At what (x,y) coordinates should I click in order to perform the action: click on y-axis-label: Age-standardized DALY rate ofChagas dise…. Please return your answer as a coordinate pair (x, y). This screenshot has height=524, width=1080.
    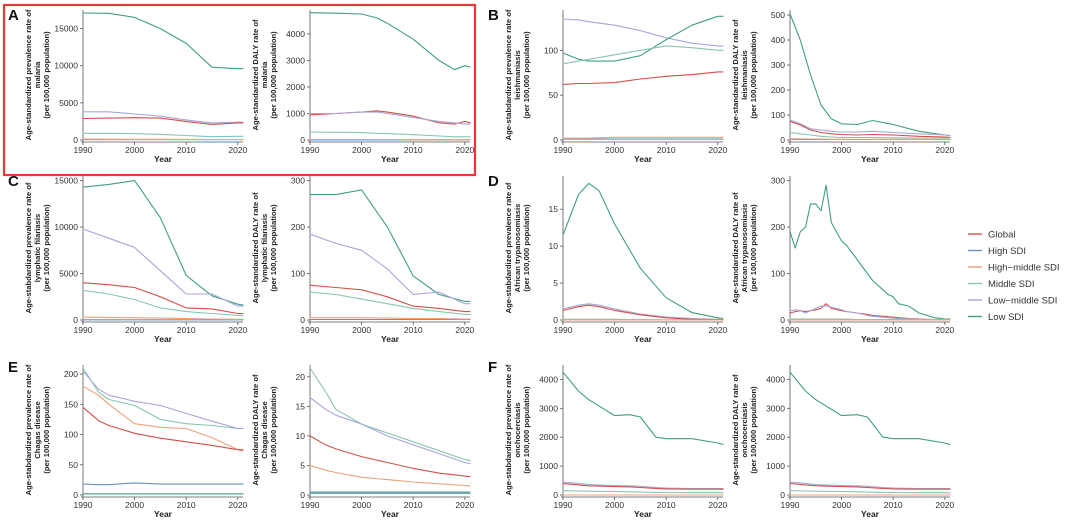
    Looking at the image, I should click on (264, 429).